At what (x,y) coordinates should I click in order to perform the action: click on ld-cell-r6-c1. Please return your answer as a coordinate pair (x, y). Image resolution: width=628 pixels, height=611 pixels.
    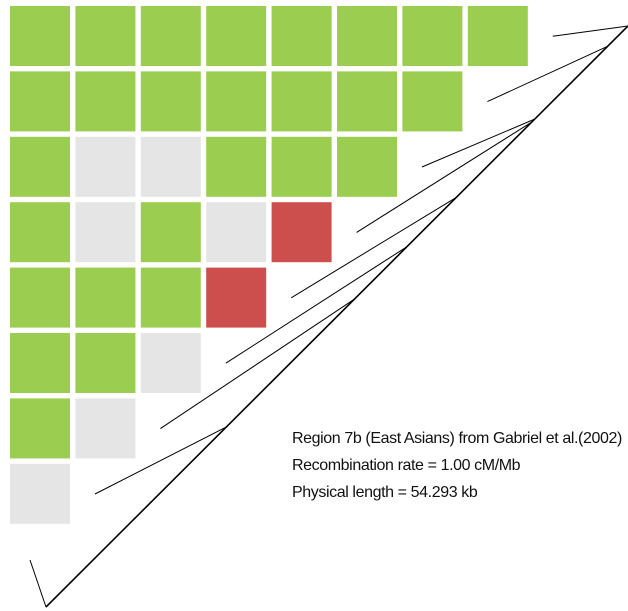
    Looking at the image, I should click on (40, 363).